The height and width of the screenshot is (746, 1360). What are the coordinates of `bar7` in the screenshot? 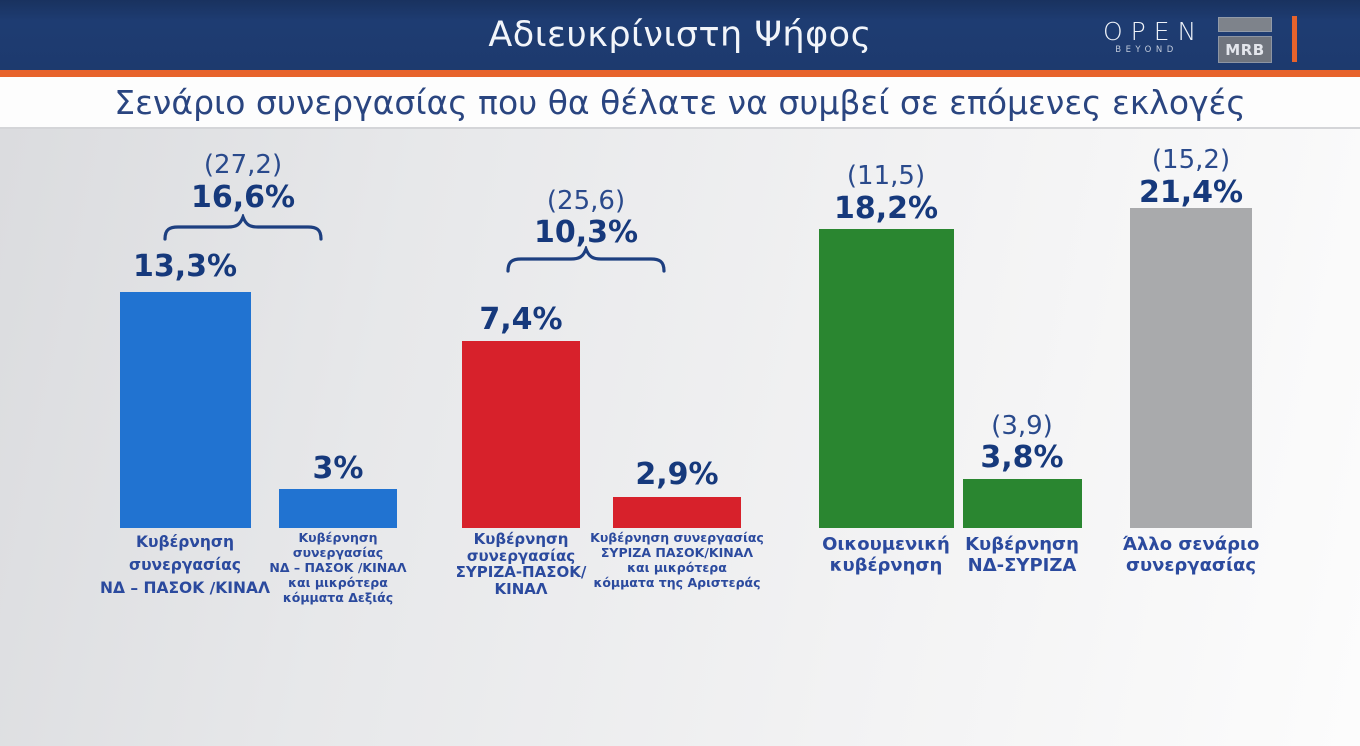 It's located at (1191, 368).